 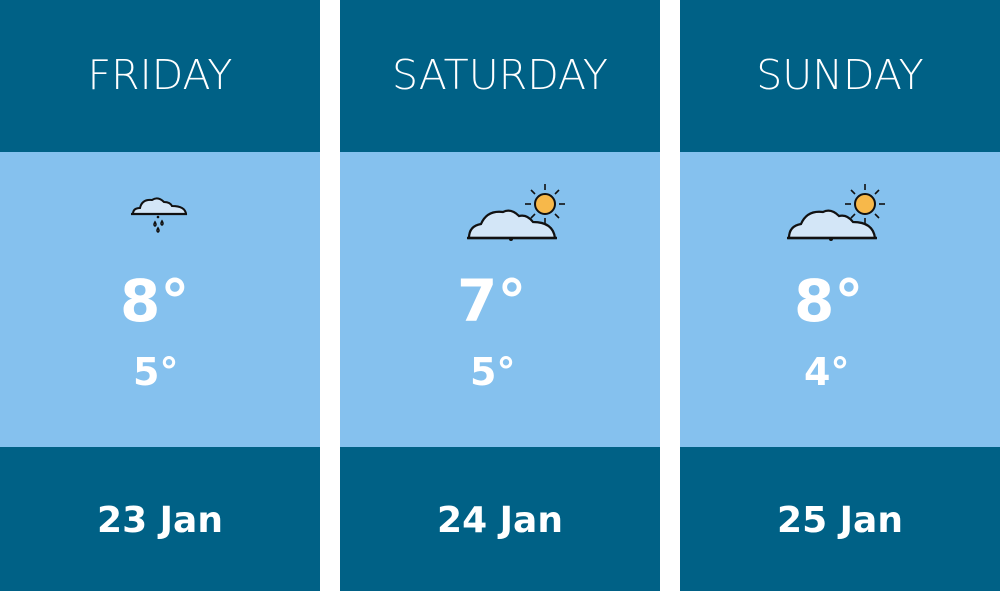 I want to click on low-temp: 4°, so click(x=827, y=372).